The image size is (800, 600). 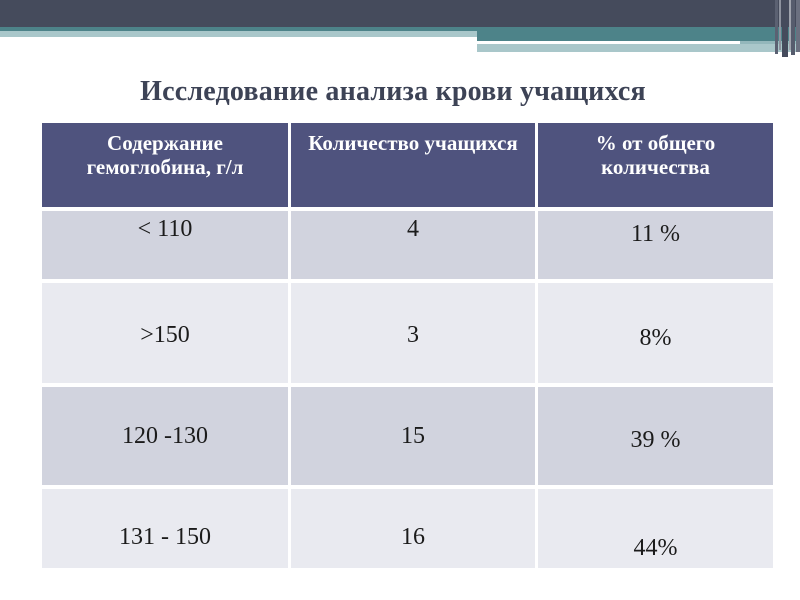 I want to click on col-header-percent-line2: количества, so click(x=655, y=167).